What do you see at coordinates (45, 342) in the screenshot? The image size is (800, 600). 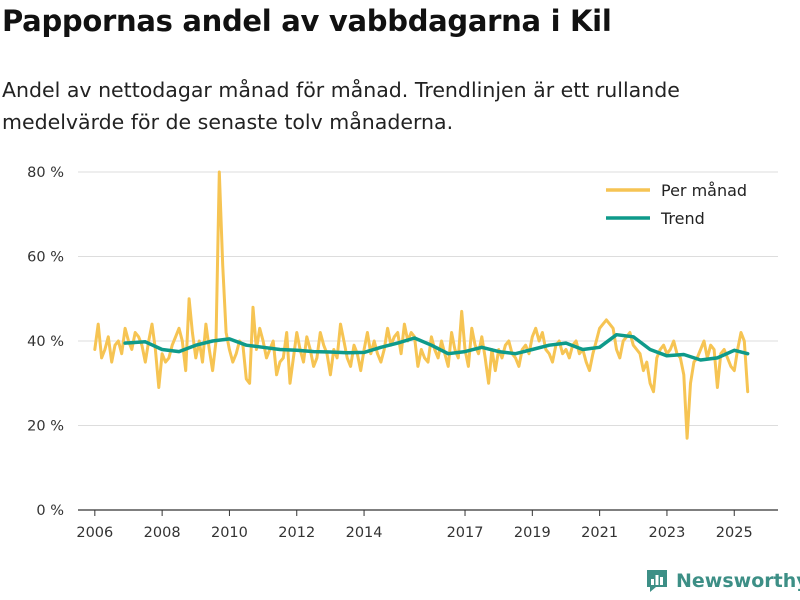 I see `y-tick-label: 40 %` at bounding box center [45, 342].